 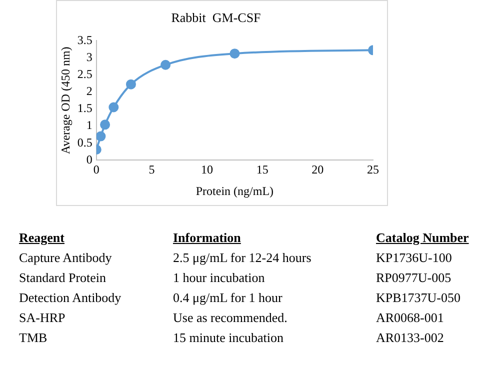 What do you see at coordinates (414, 258) in the screenshot?
I see `text: KP1736U-100` at bounding box center [414, 258].